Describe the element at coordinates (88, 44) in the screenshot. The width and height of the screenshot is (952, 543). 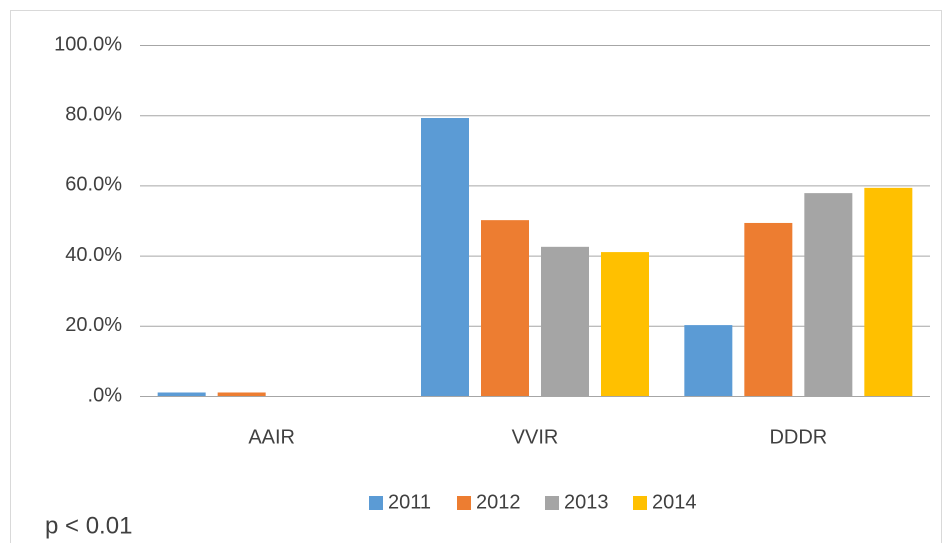
I see `y-tick-label: 100.0%` at that location.